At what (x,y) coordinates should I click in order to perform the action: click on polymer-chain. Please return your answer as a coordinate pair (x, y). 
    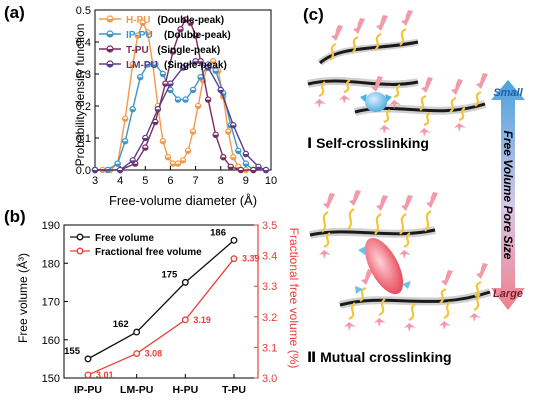
    Looking at the image, I should click on (397, 77).